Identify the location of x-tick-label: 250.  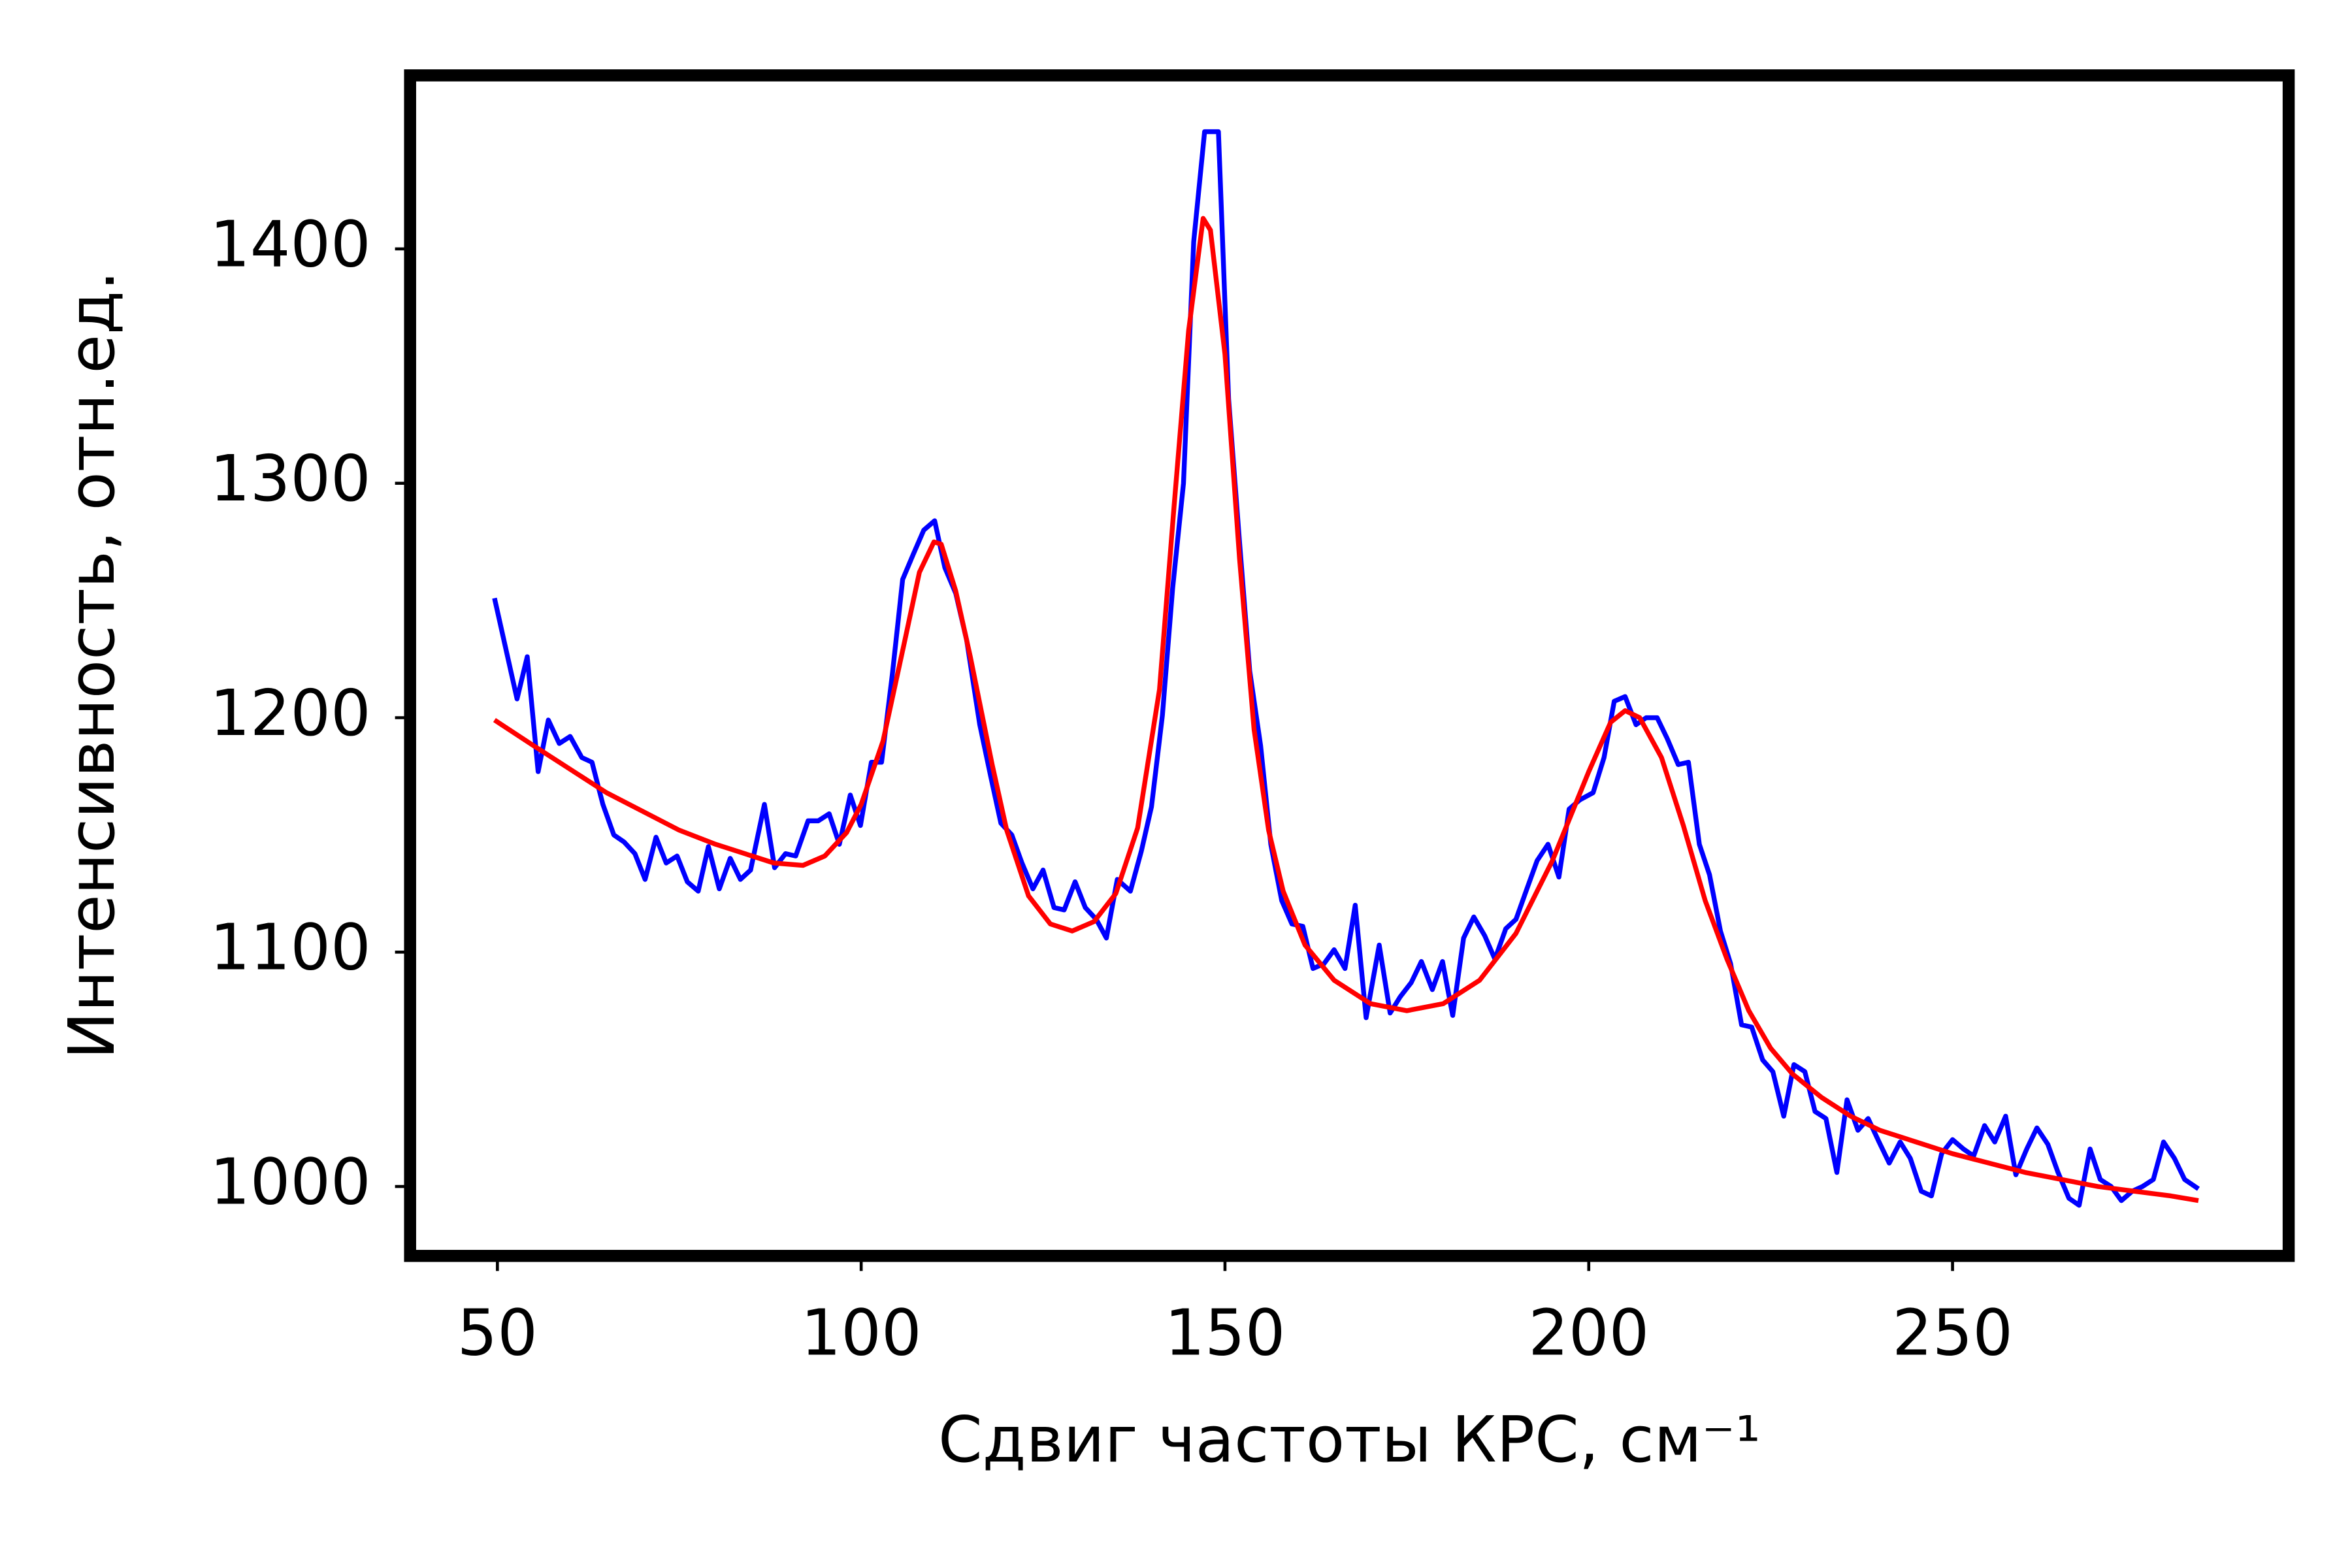
(1952, 1332).